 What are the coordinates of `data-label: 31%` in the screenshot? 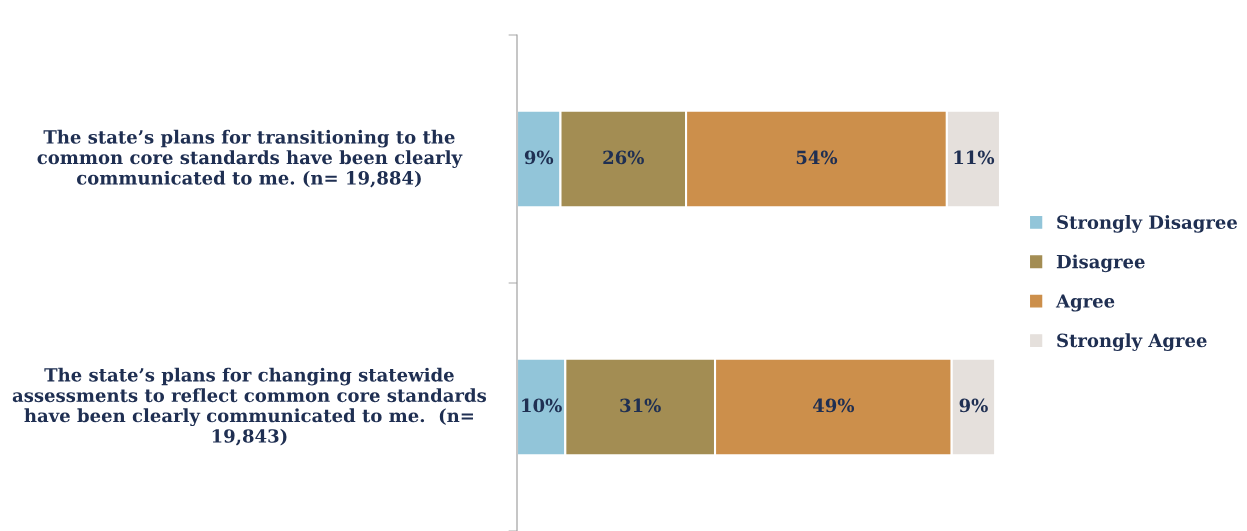 It's located at (640, 405).